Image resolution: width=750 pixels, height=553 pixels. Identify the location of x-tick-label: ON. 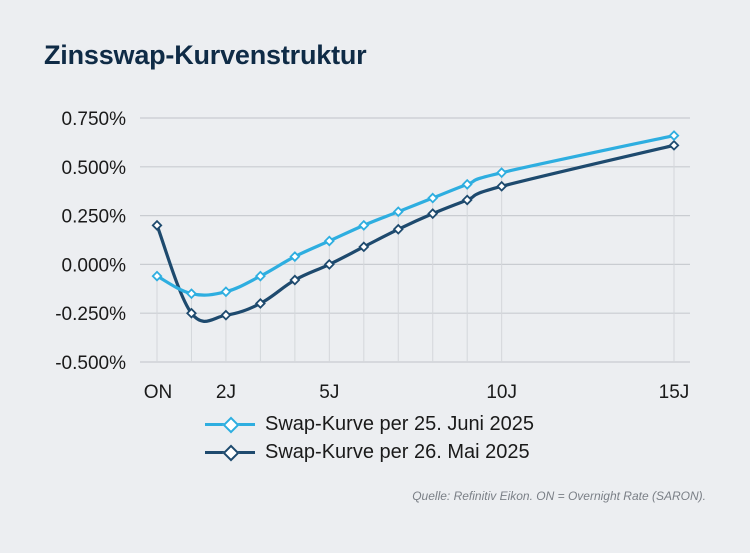
(158, 392).